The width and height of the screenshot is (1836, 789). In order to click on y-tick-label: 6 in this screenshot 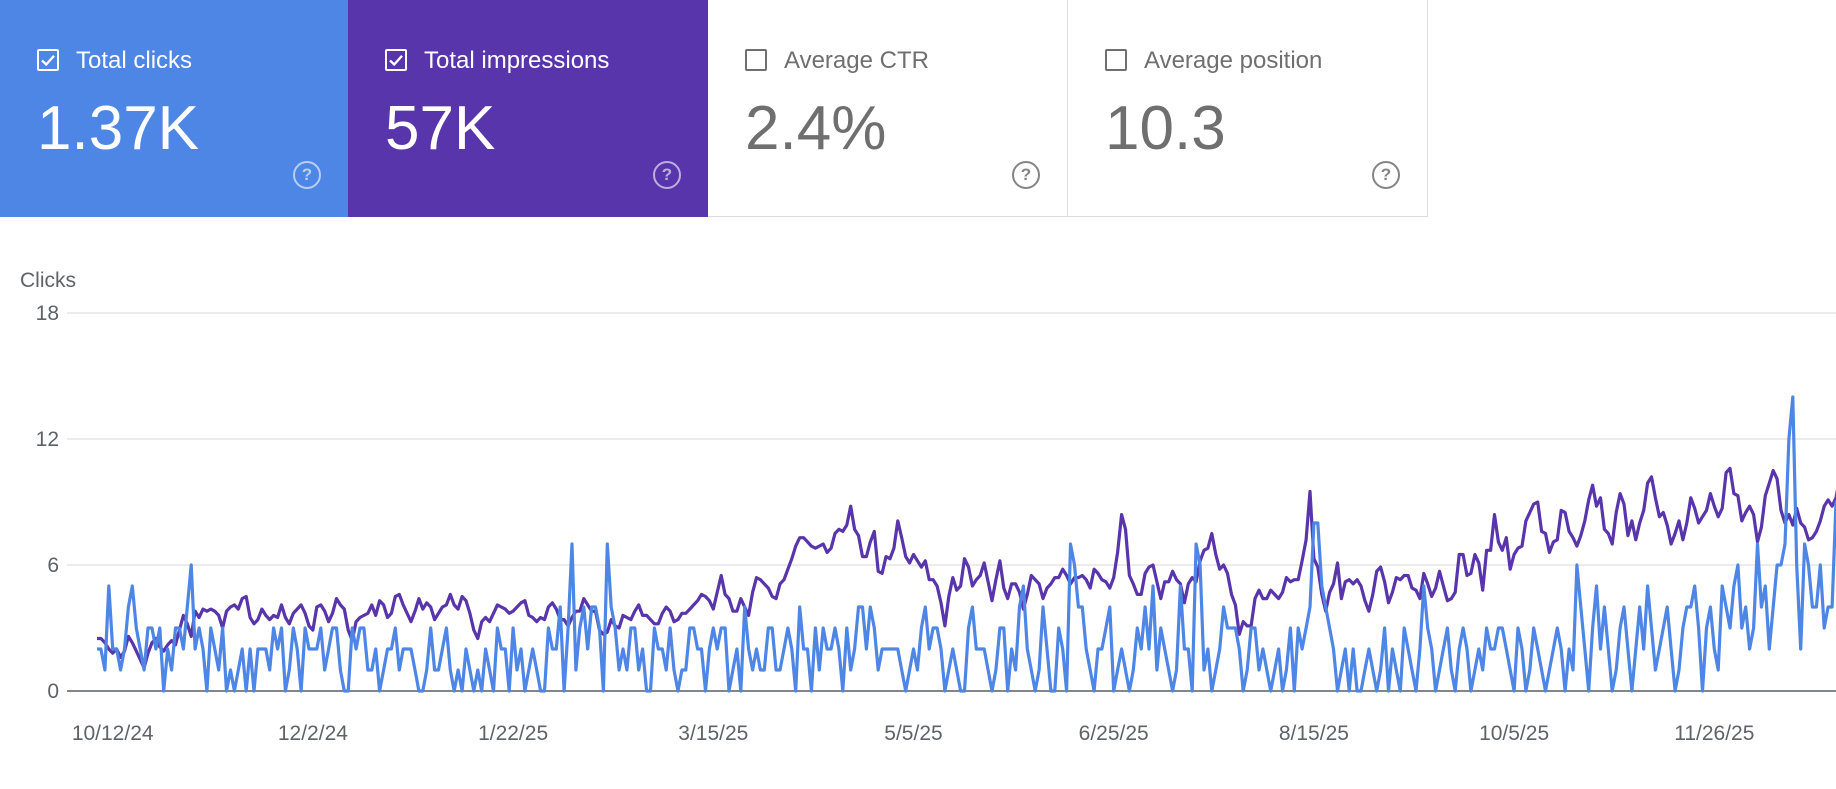, I will do `click(53, 565)`.